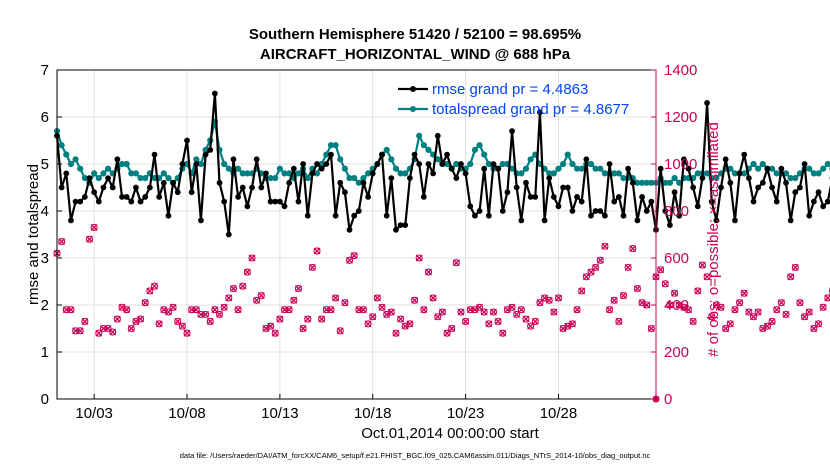 This screenshot has height=470, width=830. I want to click on legend-rmse-label: rmse grand pr = 4.4863, so click(510, 89).